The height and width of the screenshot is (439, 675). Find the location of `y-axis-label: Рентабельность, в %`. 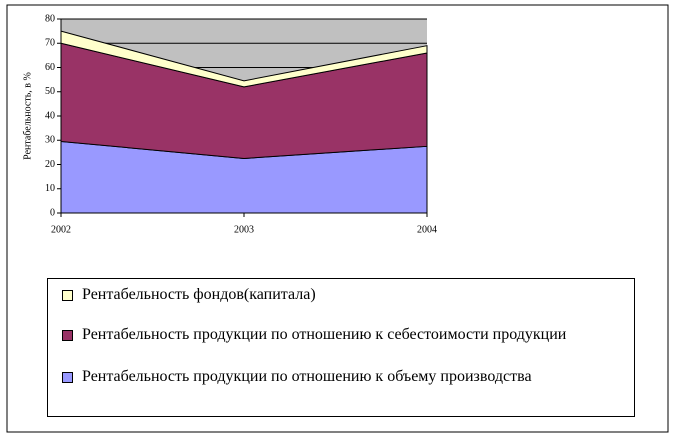

y-axis-label: Рентабельность, в % is located at coordinates (27, 116).